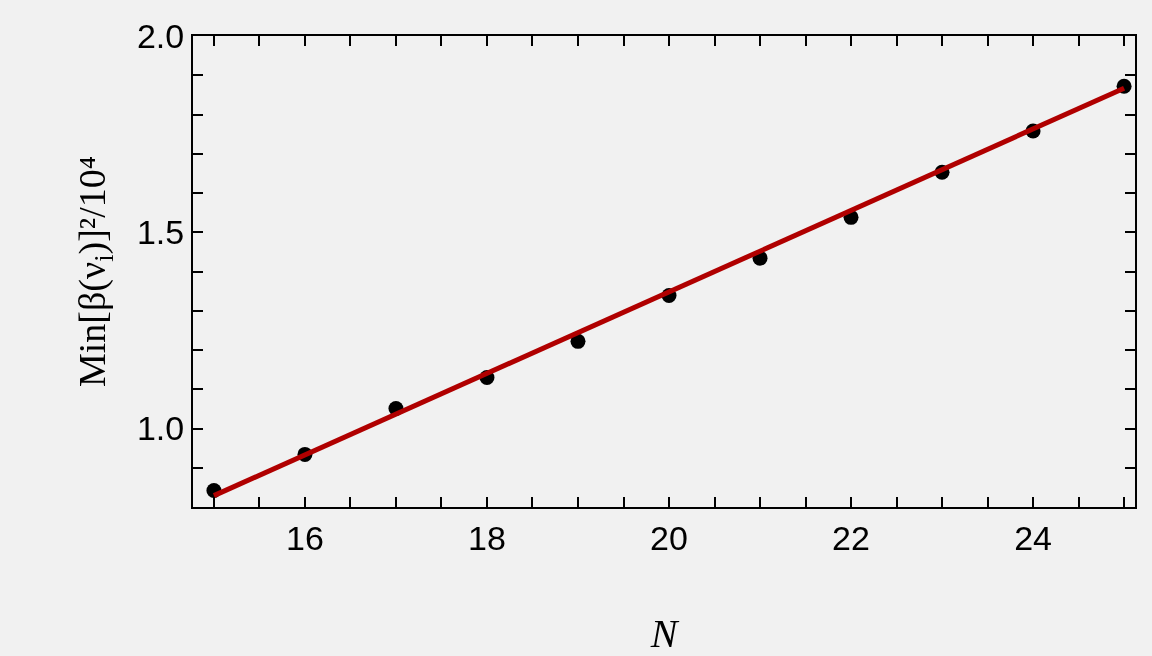 Image resolution: width=1152 pixels, height=656 pixels. Describe the element at coordinates (160, 35) in the screenshot. I see `y-tick-label: 2.0` at that location.